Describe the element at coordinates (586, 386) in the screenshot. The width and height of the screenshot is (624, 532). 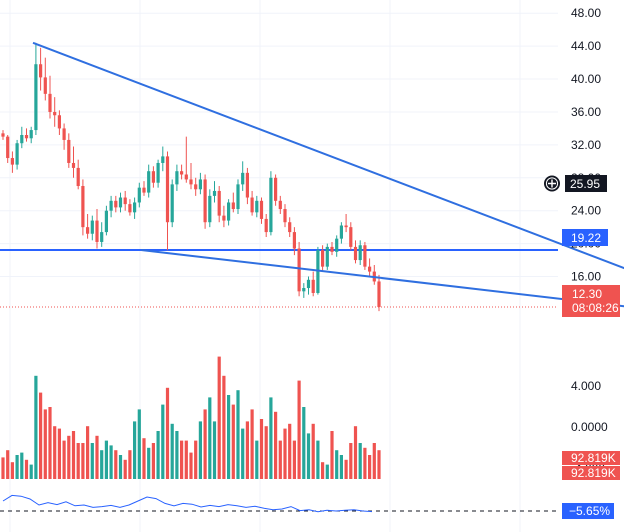
I see `osc-tick-0: 4.000` at that location.